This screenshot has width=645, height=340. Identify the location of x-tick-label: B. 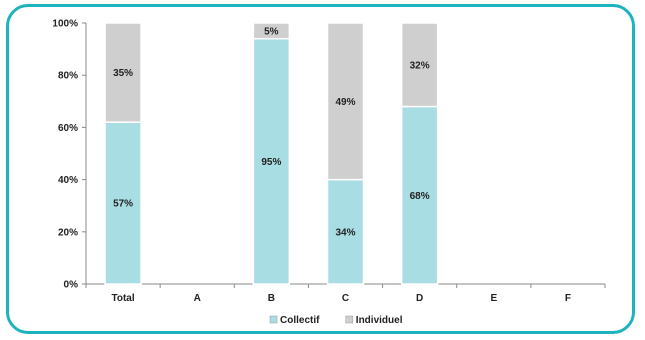
(271, 298).